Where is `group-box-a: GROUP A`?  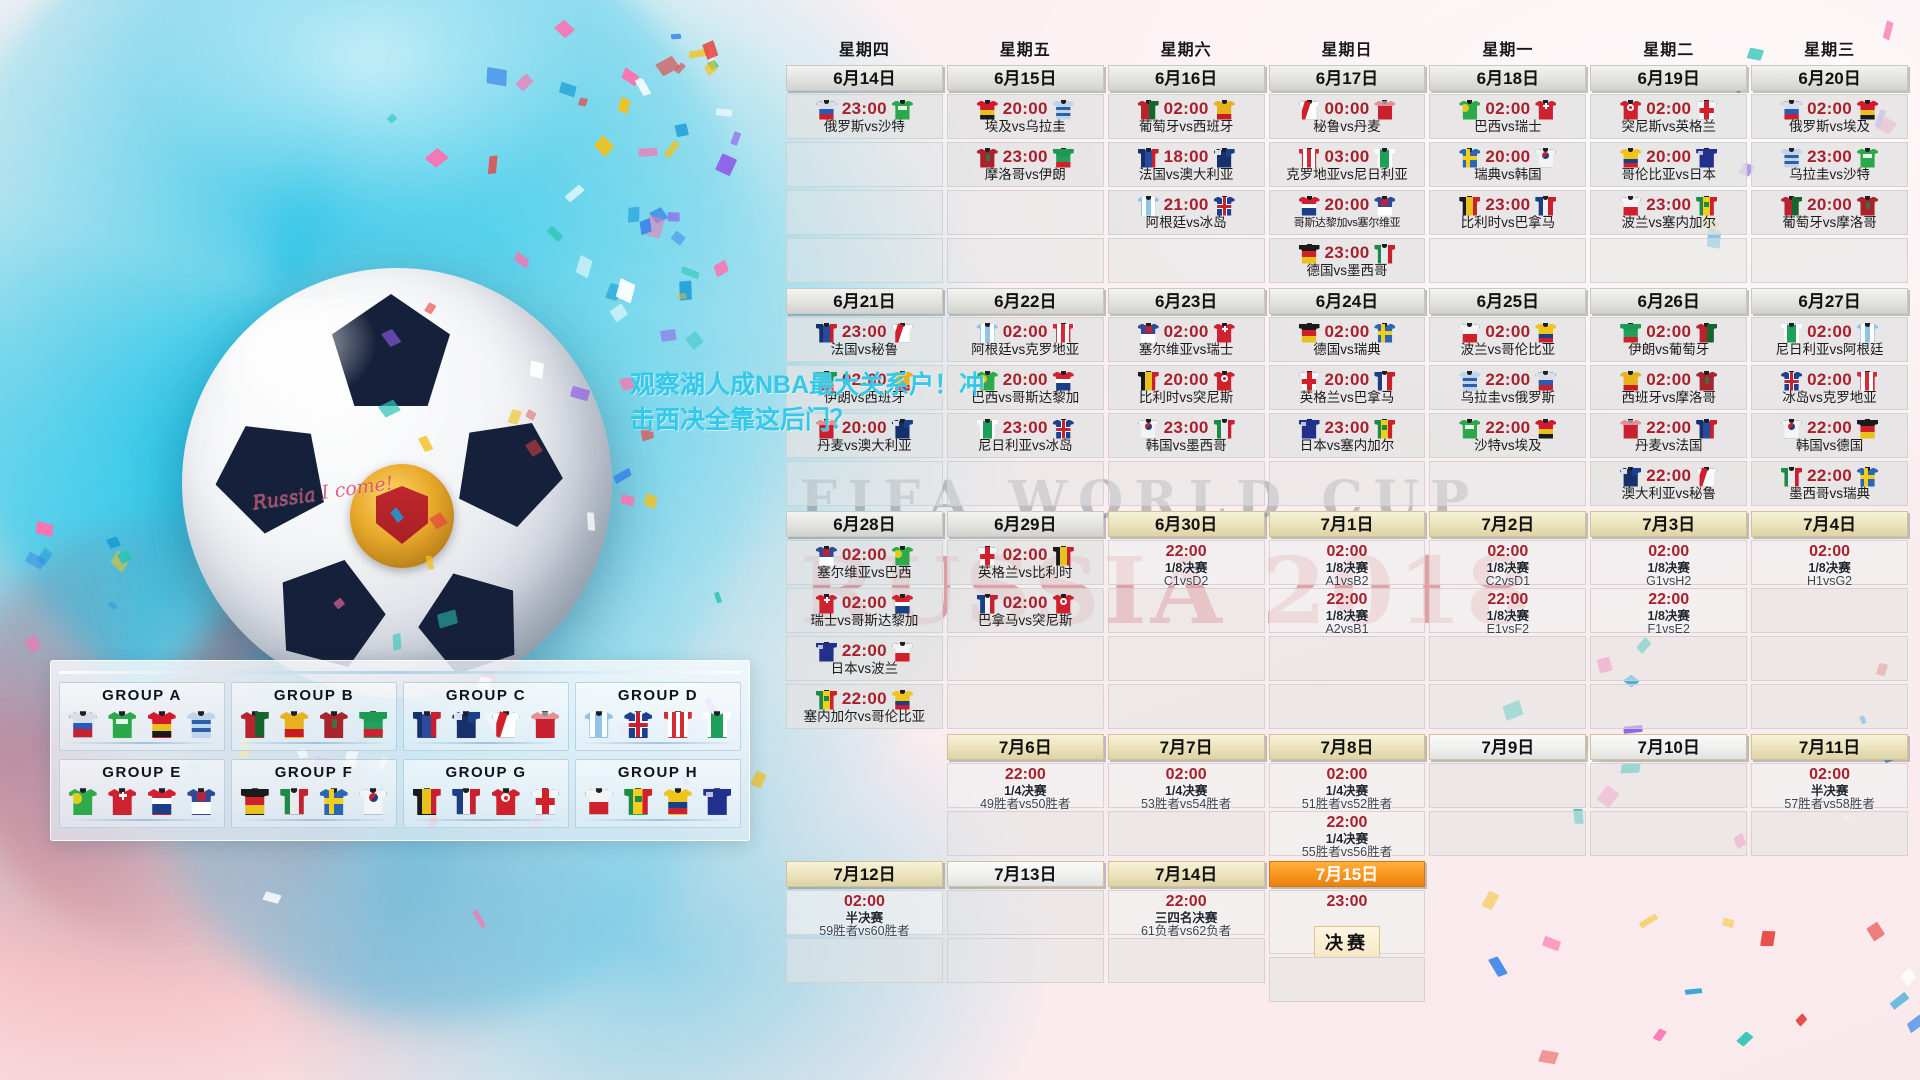 group-box-a: GROUP A is located at coordinates (142, 716).